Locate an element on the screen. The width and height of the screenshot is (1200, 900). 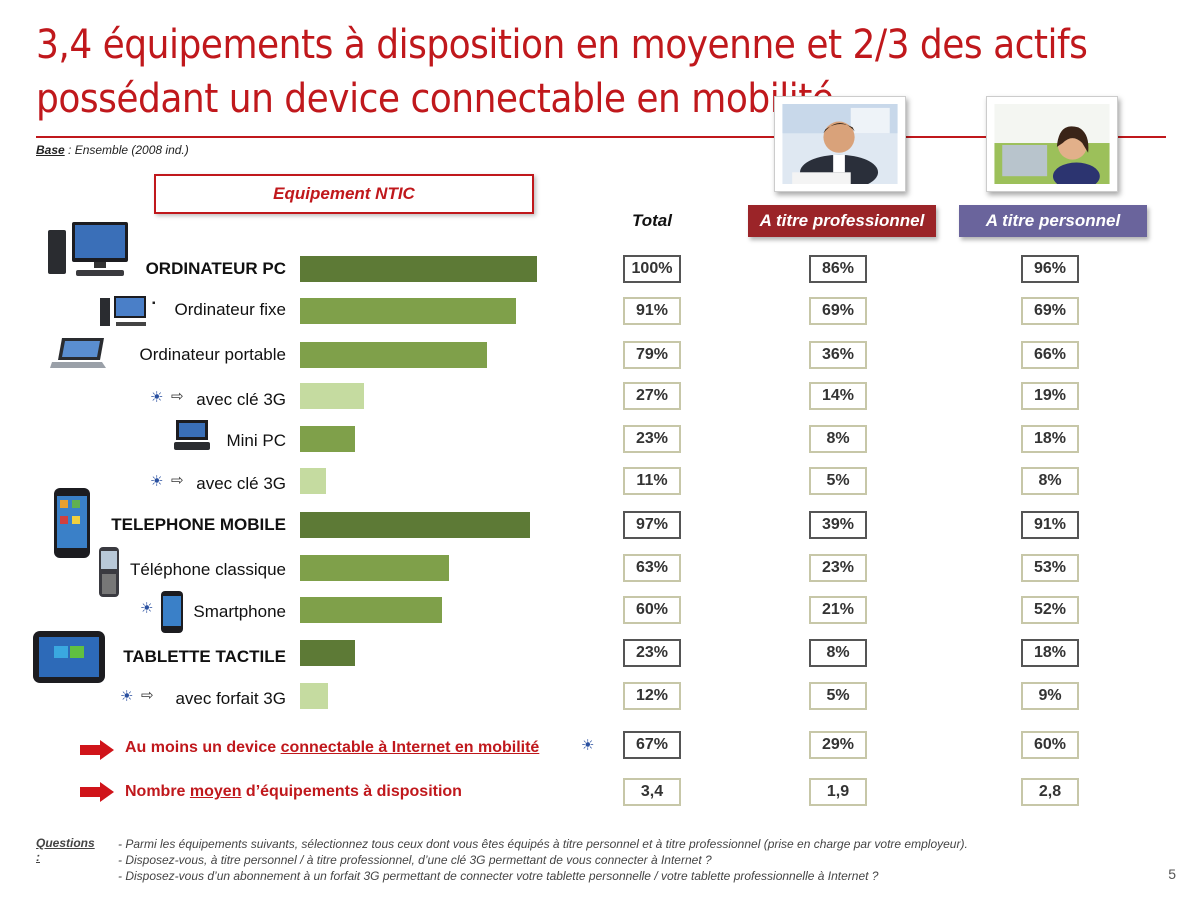
base-note: Base : Ensemble (2008 ind.) is located at coordinates (112, 150).